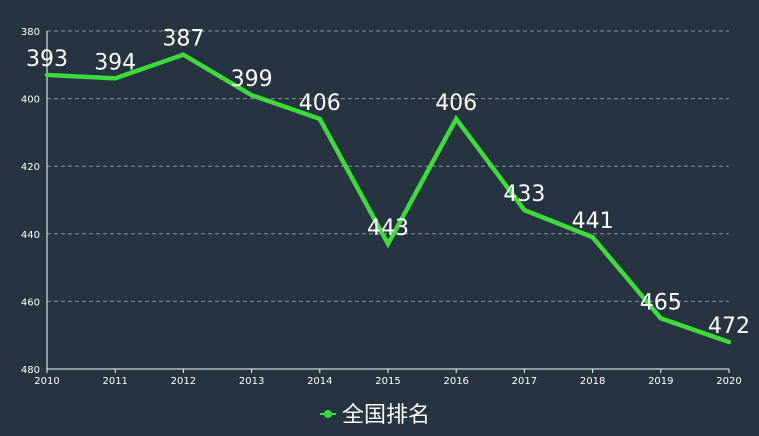  What do you see at coordinates (30, 201) in the screenshot?
I see `y-axis-ticks: 380 400 420 440 460 480` at bounding box center [30, 201].